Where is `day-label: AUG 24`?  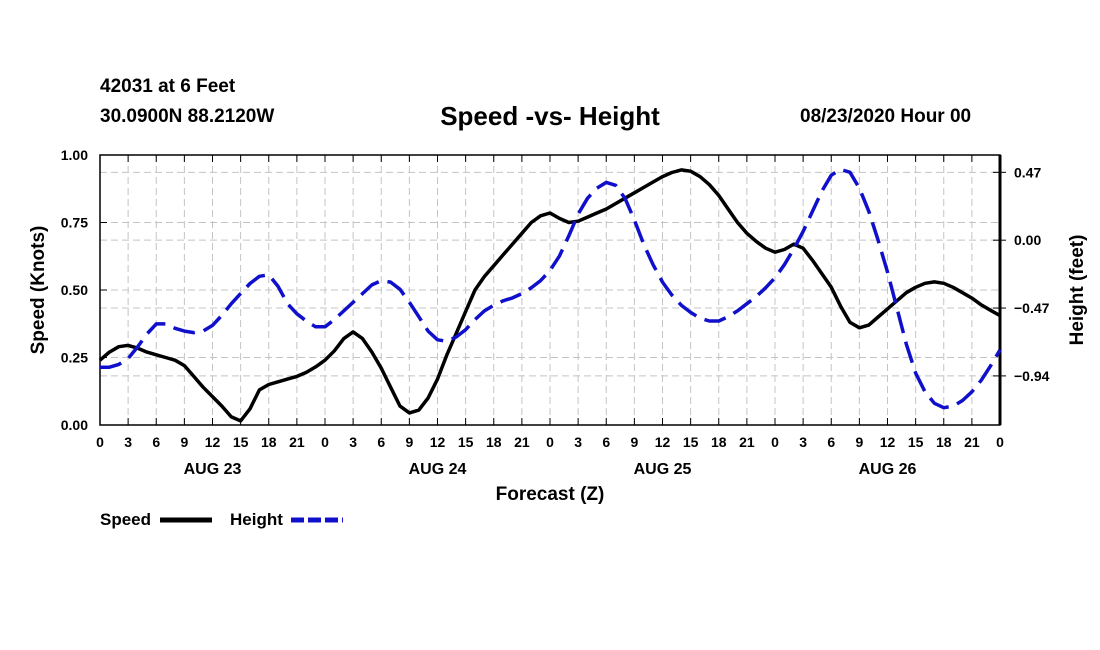
day-label: AUG 24 is located at coordinates (438, 469).